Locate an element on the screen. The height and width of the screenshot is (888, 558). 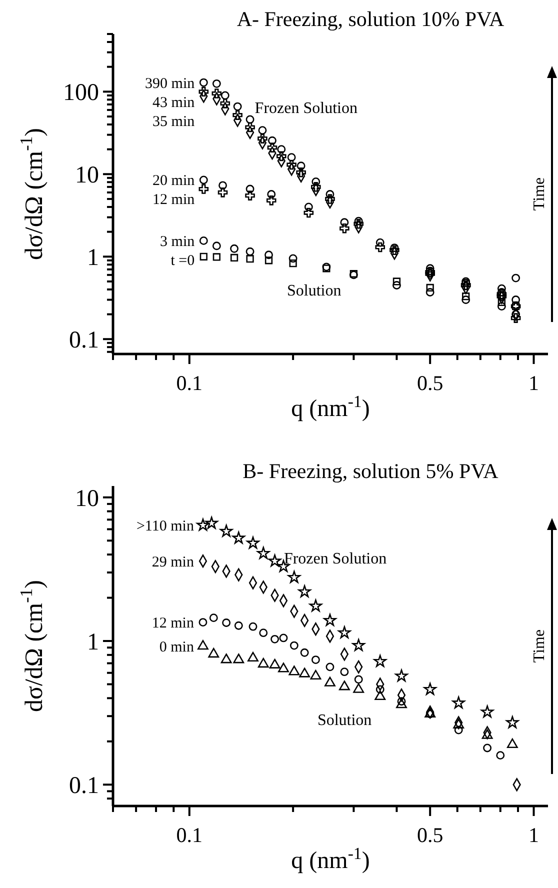
series-label: t =0 is located at coordinates (182, 260).